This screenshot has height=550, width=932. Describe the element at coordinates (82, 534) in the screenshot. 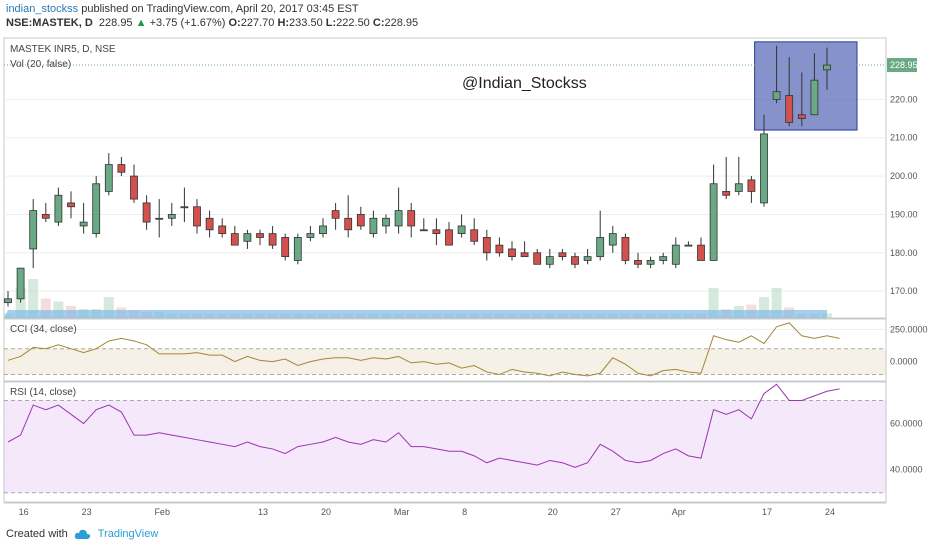

I see `footer: Created with TradingView` at that location.